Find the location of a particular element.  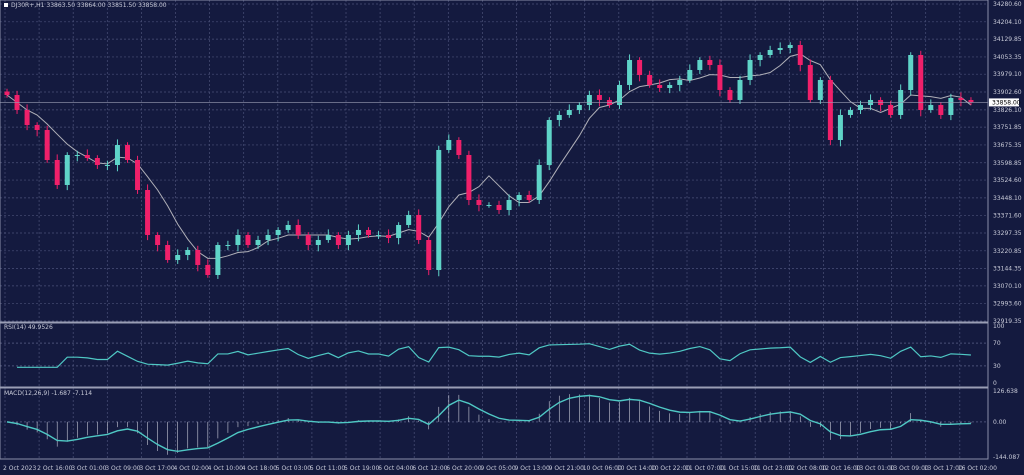

time-tick-label: 9 Oct 13:00 is located at coordinates (532, 468).